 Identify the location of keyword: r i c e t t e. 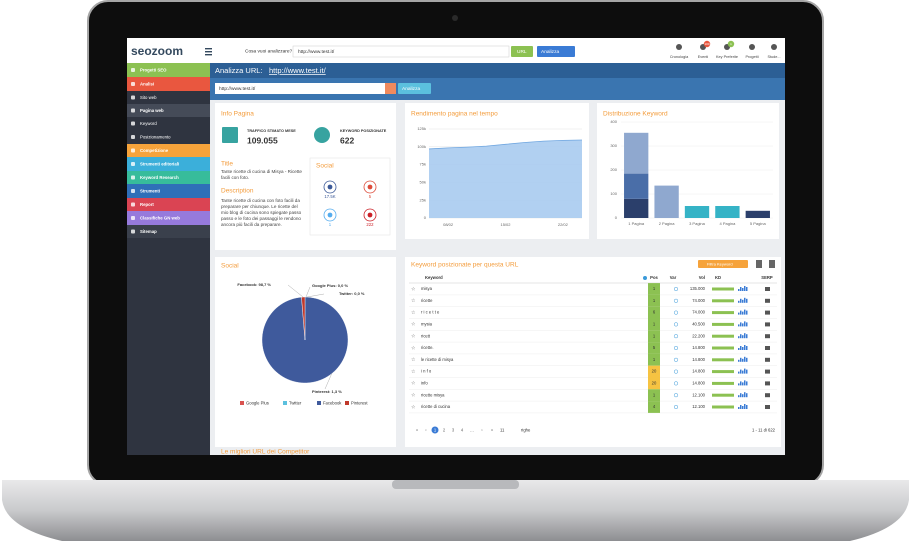
(430, 312).